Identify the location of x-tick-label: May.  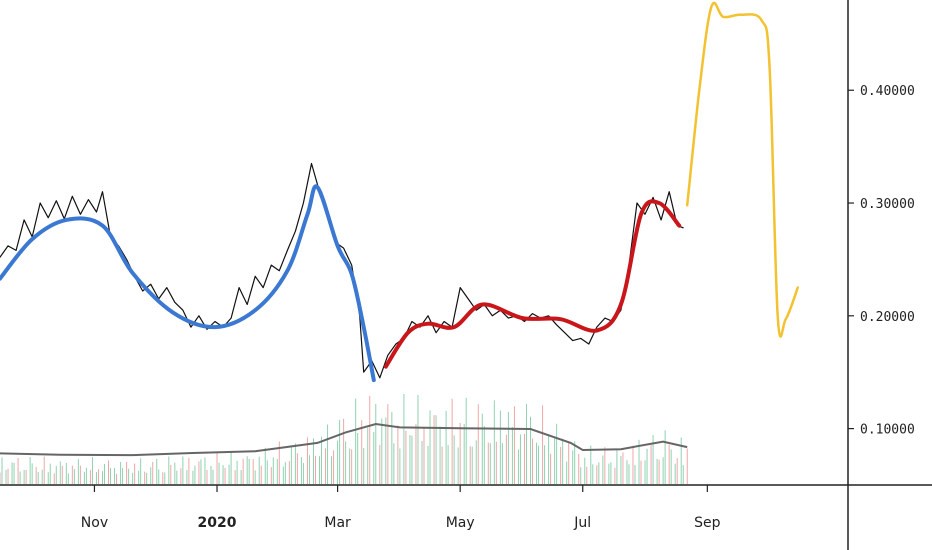
(460, 523).